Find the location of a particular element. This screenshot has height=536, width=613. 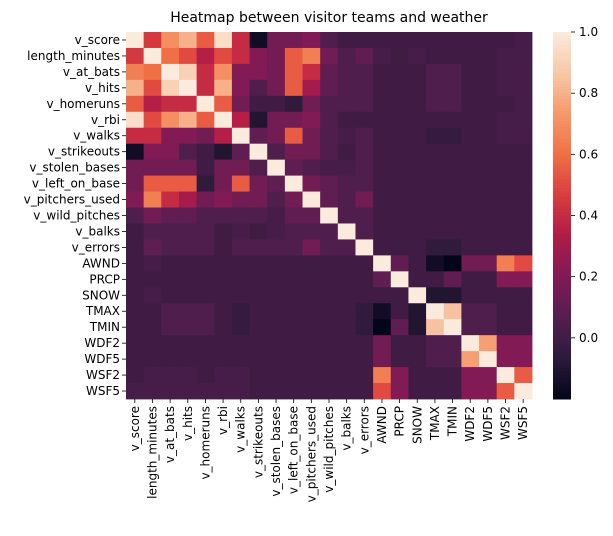

y-tick-label: v_score is located at coordinates (97, 40).